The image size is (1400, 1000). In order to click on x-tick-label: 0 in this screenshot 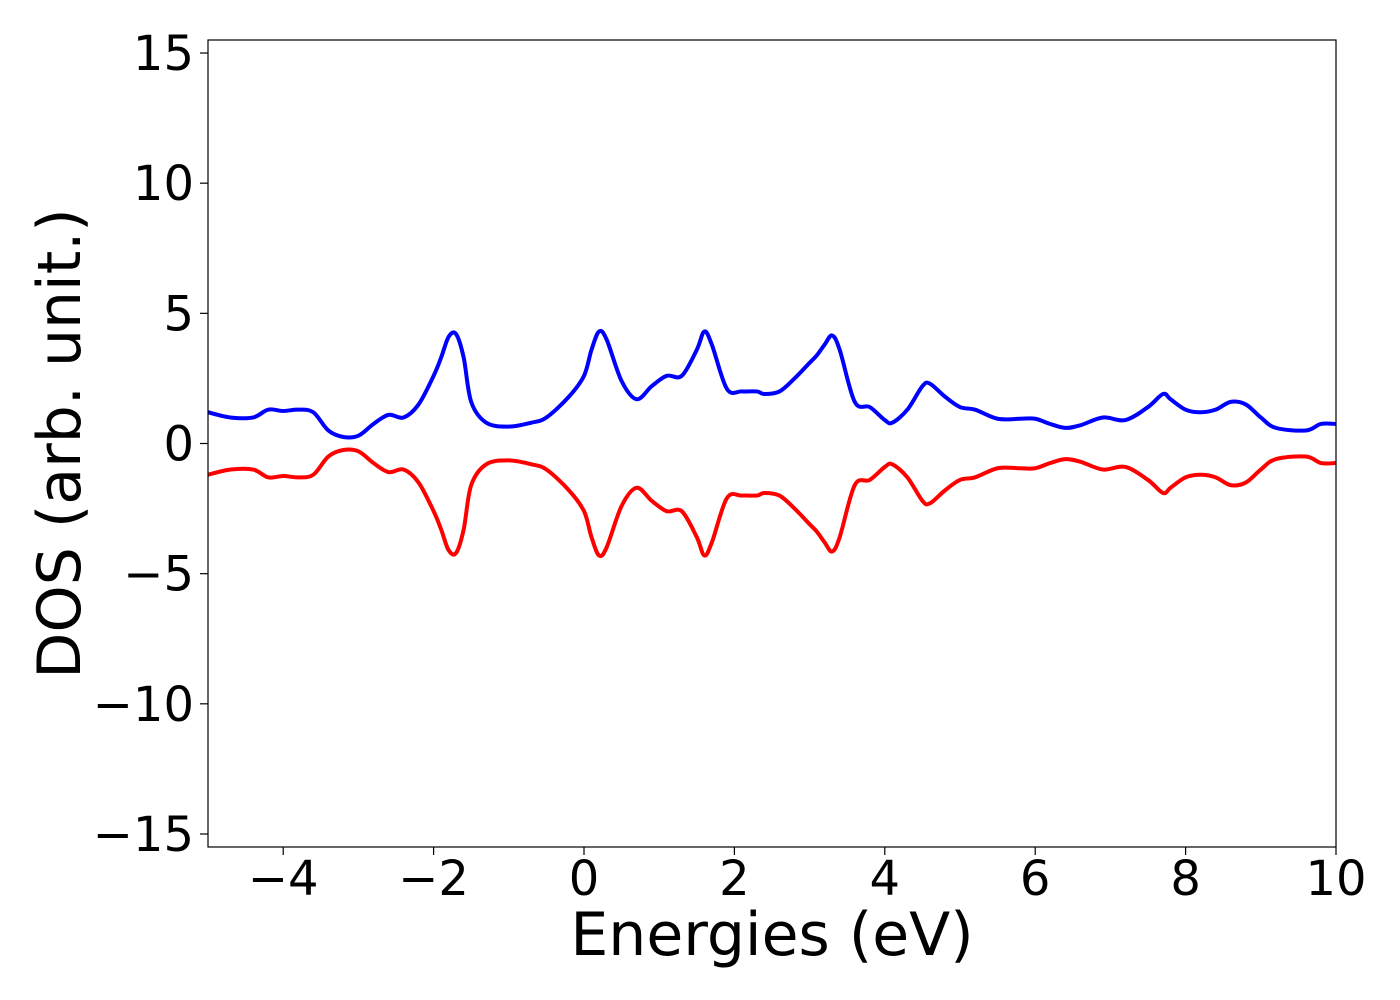, I will do `click(584, 879)`.